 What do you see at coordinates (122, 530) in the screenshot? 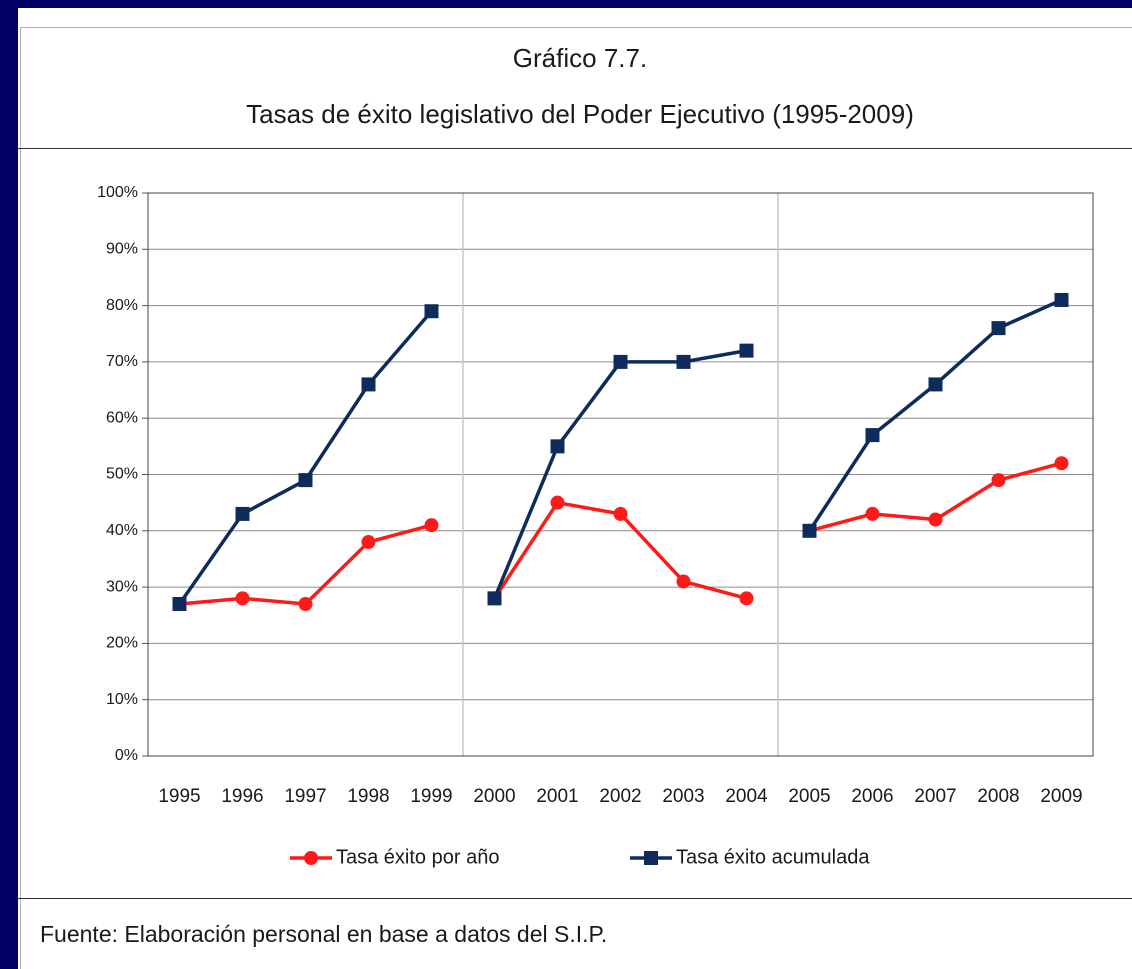
I see `y-tick-label: 40%` at bounding box center [122, 530].